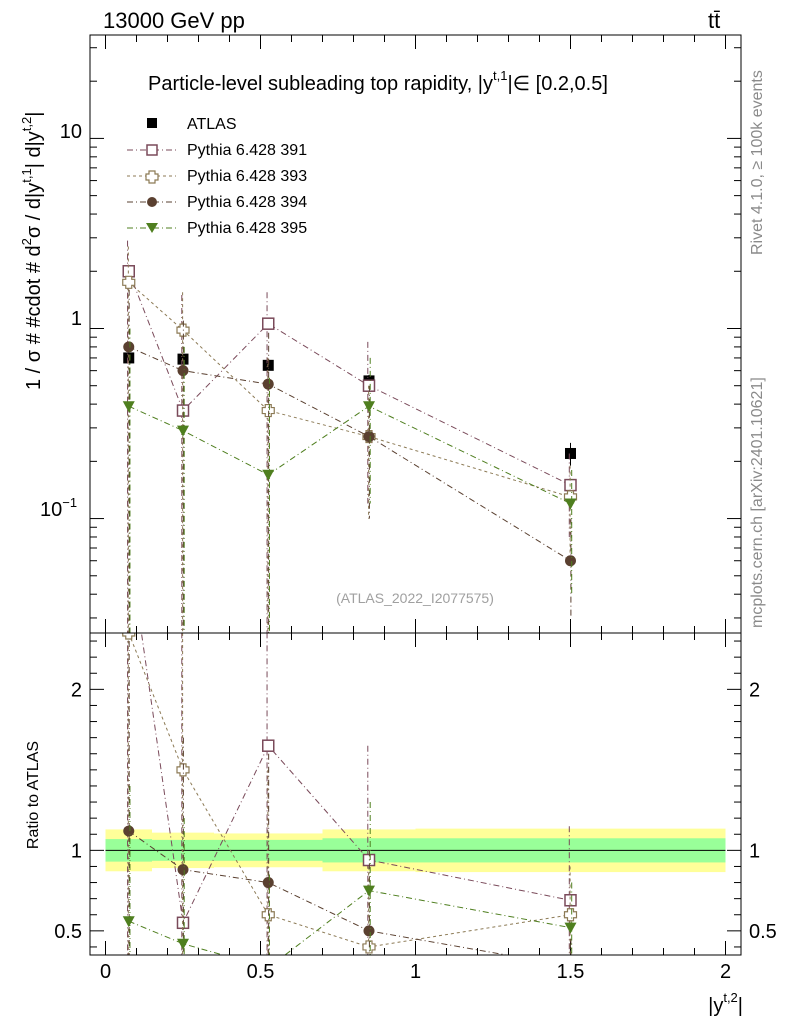 The image size is (786, 1024). I want to click on ratio-series-p395, so click(349, 870).